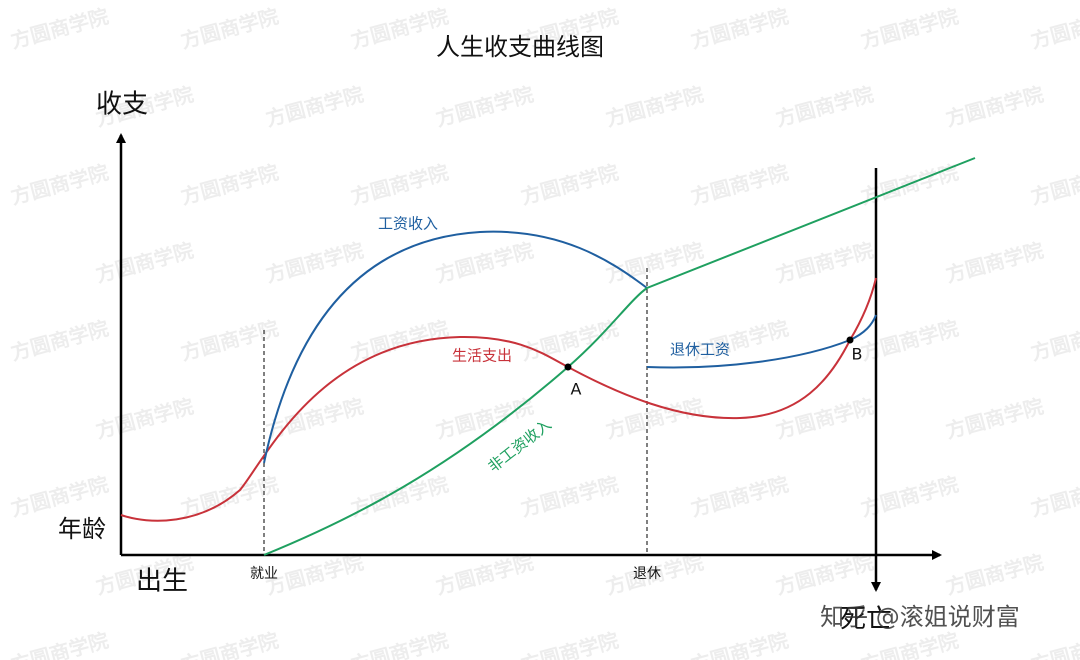  I want to click on retirement-wage-curve, so click(761, 341).